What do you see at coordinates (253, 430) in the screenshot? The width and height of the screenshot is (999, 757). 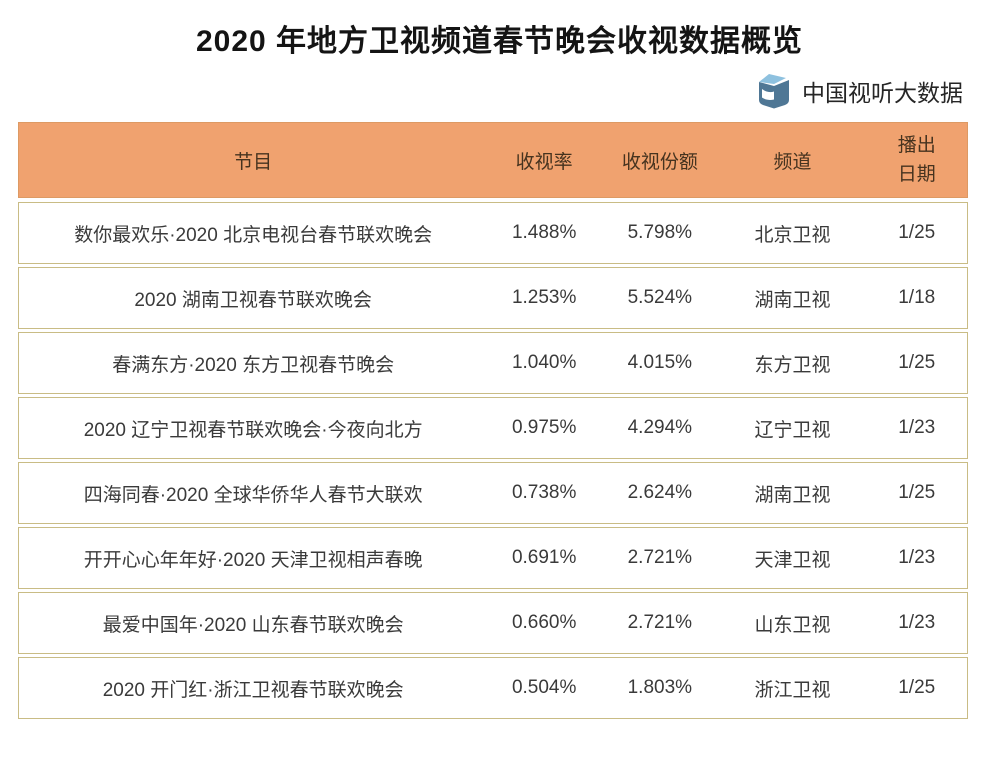 I see `cell-program: 2020 辽宁卫视春节联欢晚会·今夜向北方` at bounding box center [253, 430].